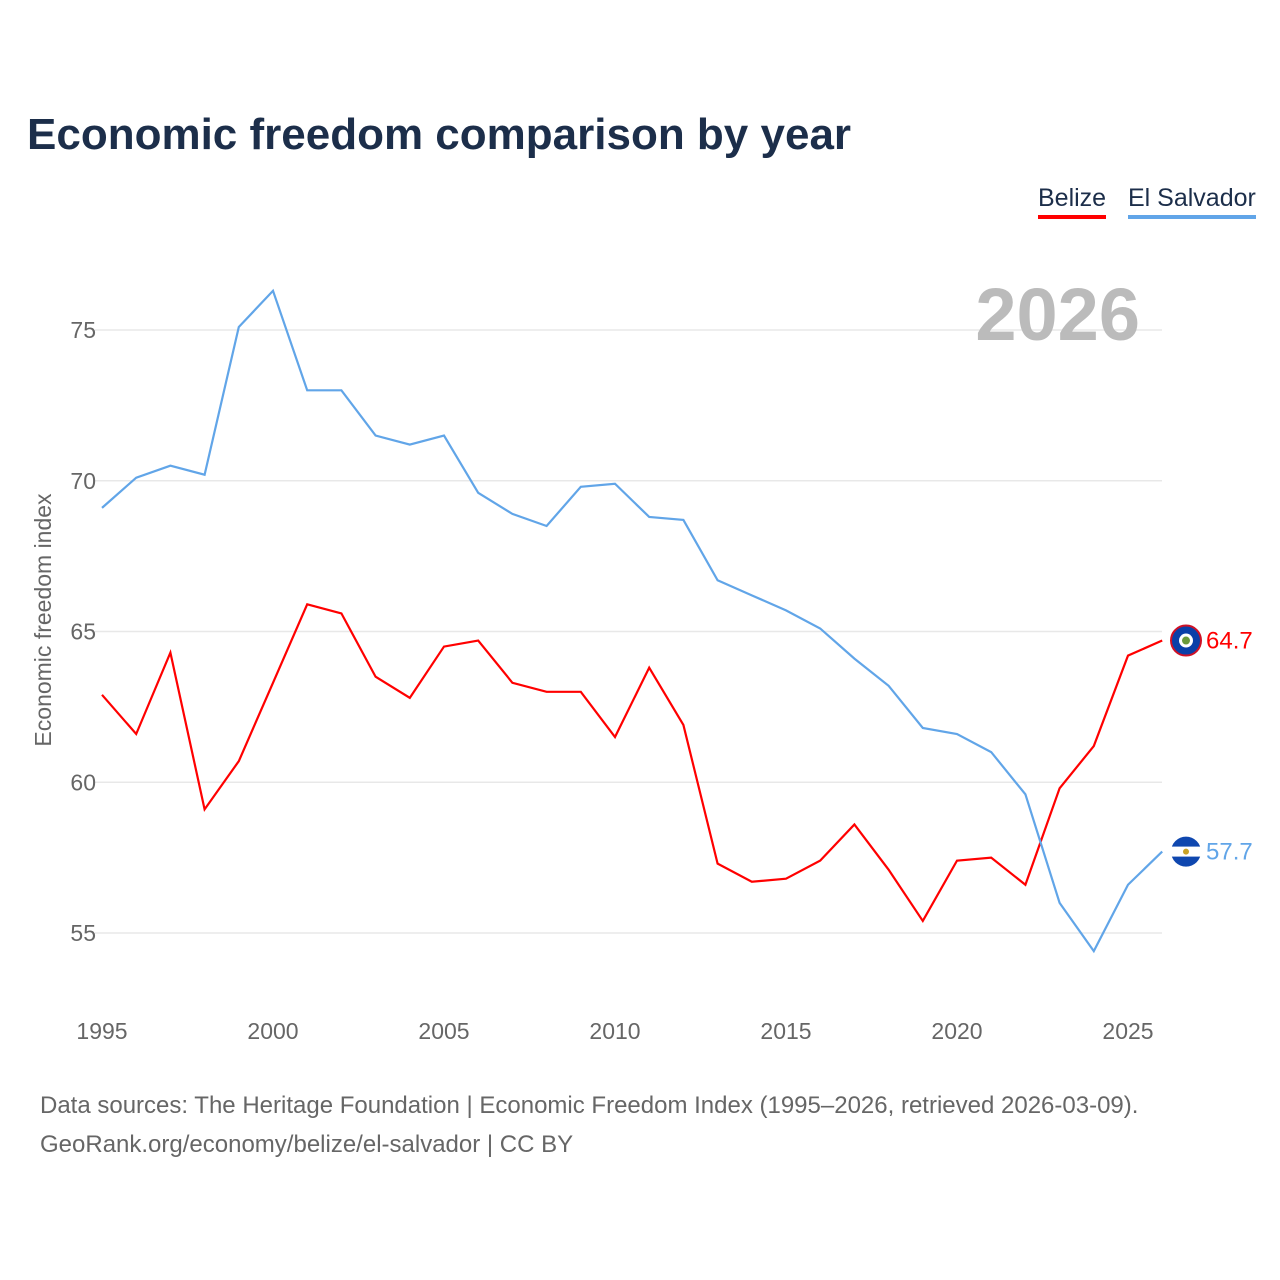 This screenshot has height=1280, width=1280. Describe the element at coordinates (443, 1031) in the screenshot. I see `x-tick-label: 2005` at that location.